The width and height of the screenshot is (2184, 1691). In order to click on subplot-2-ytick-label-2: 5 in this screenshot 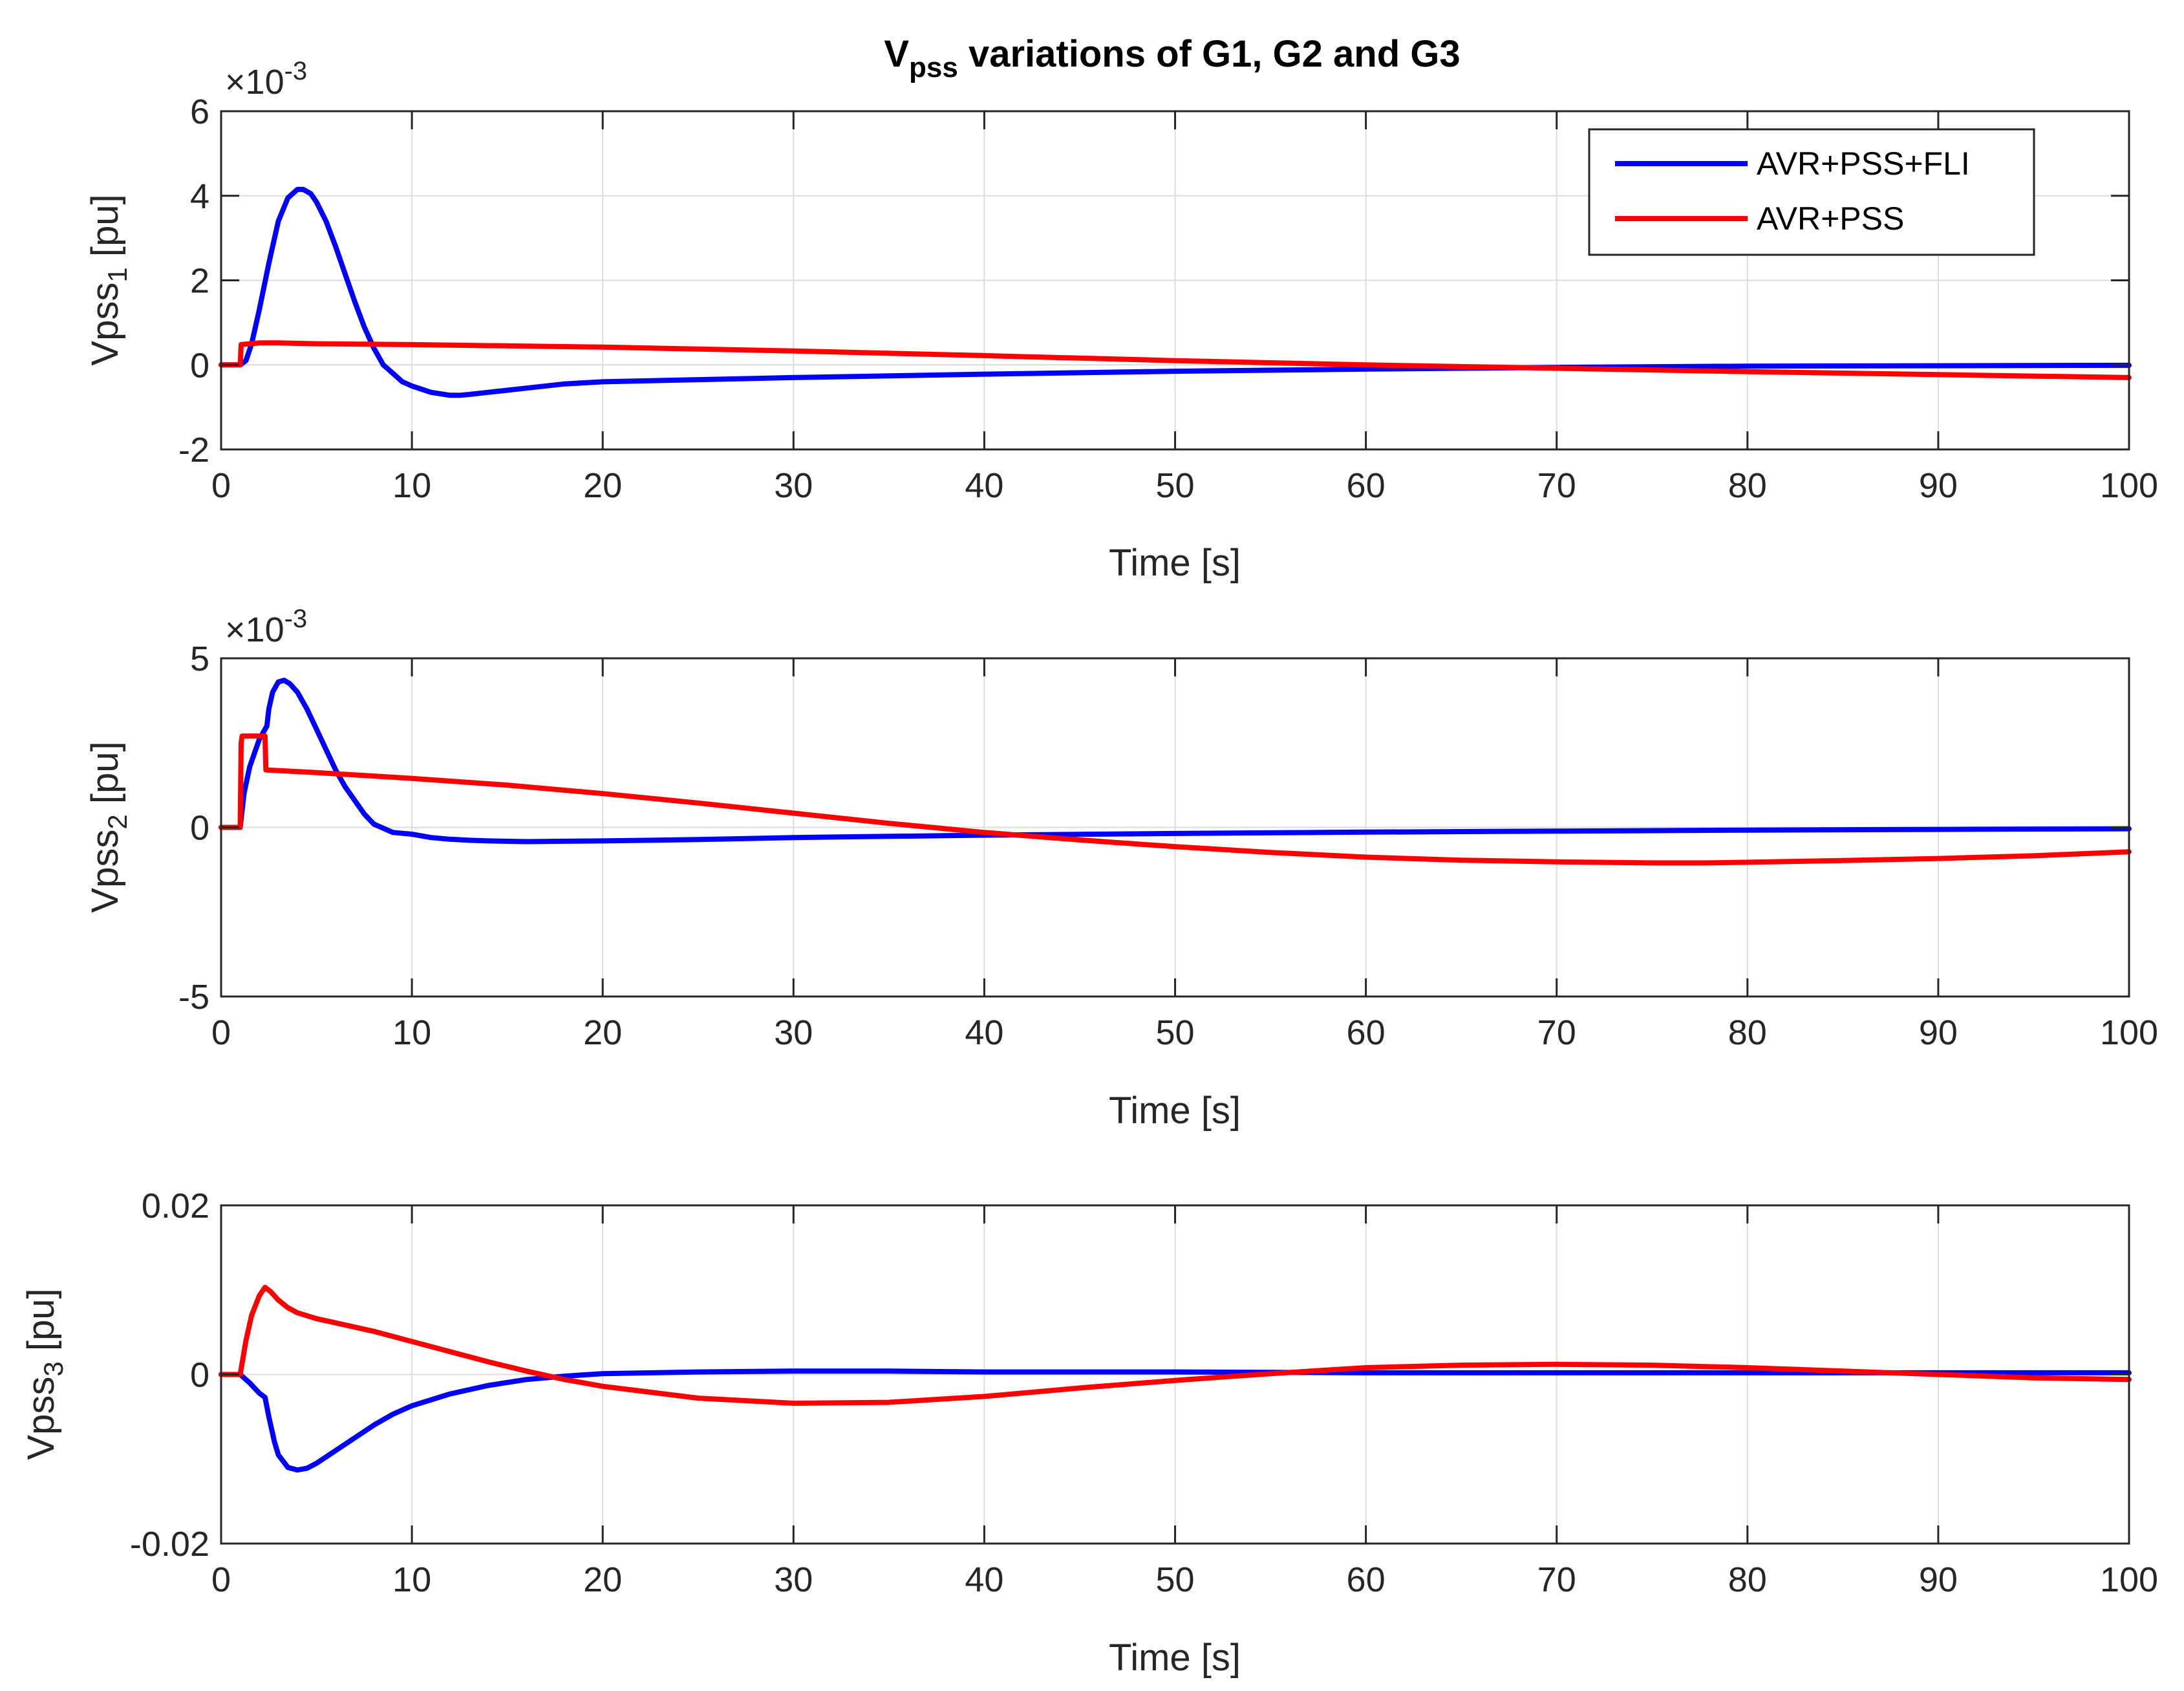, I will do `click(199, 659)`.